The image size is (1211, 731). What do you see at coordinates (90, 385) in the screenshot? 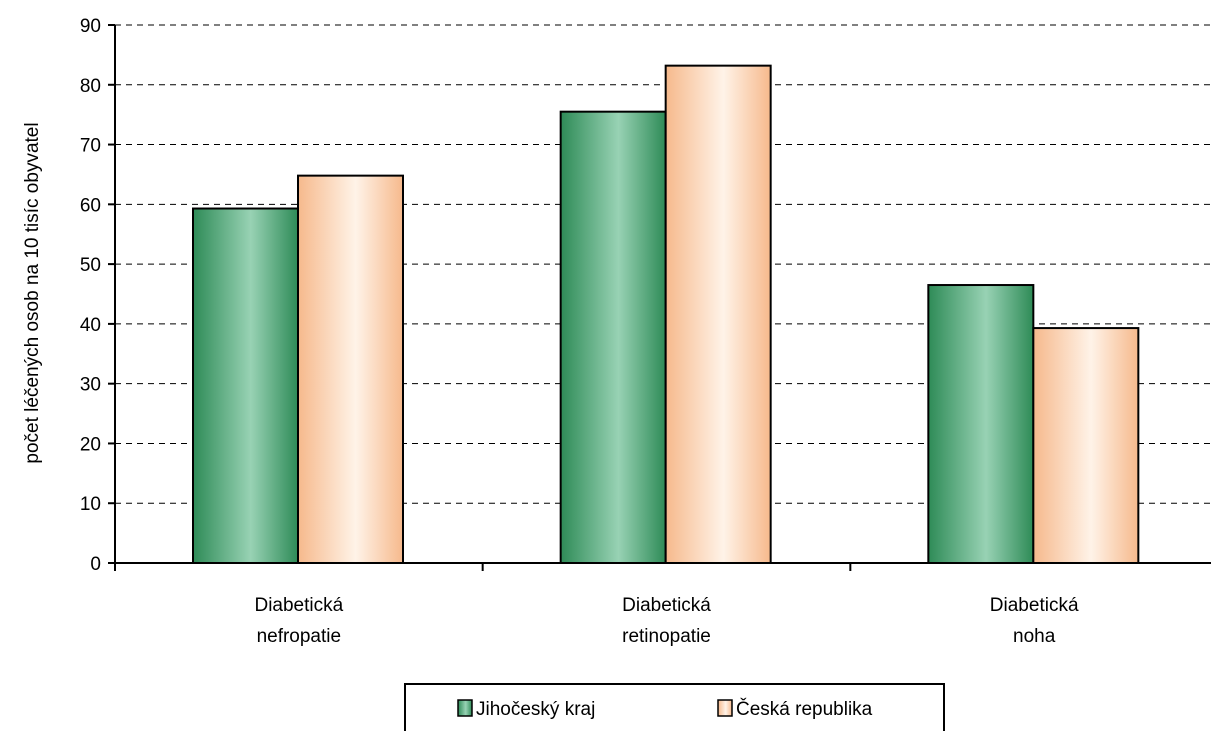
I see `y-tick-label: 30` at bounding box center [90, 385].